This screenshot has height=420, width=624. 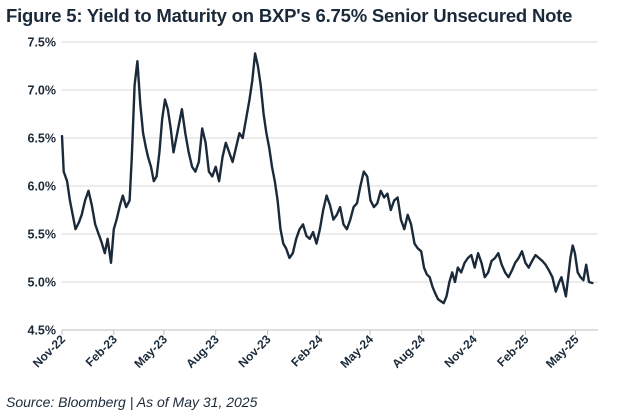 I want to click on source-note: Source: Bloomberg | As of May 31, 2025, so click(x=132, y=402).